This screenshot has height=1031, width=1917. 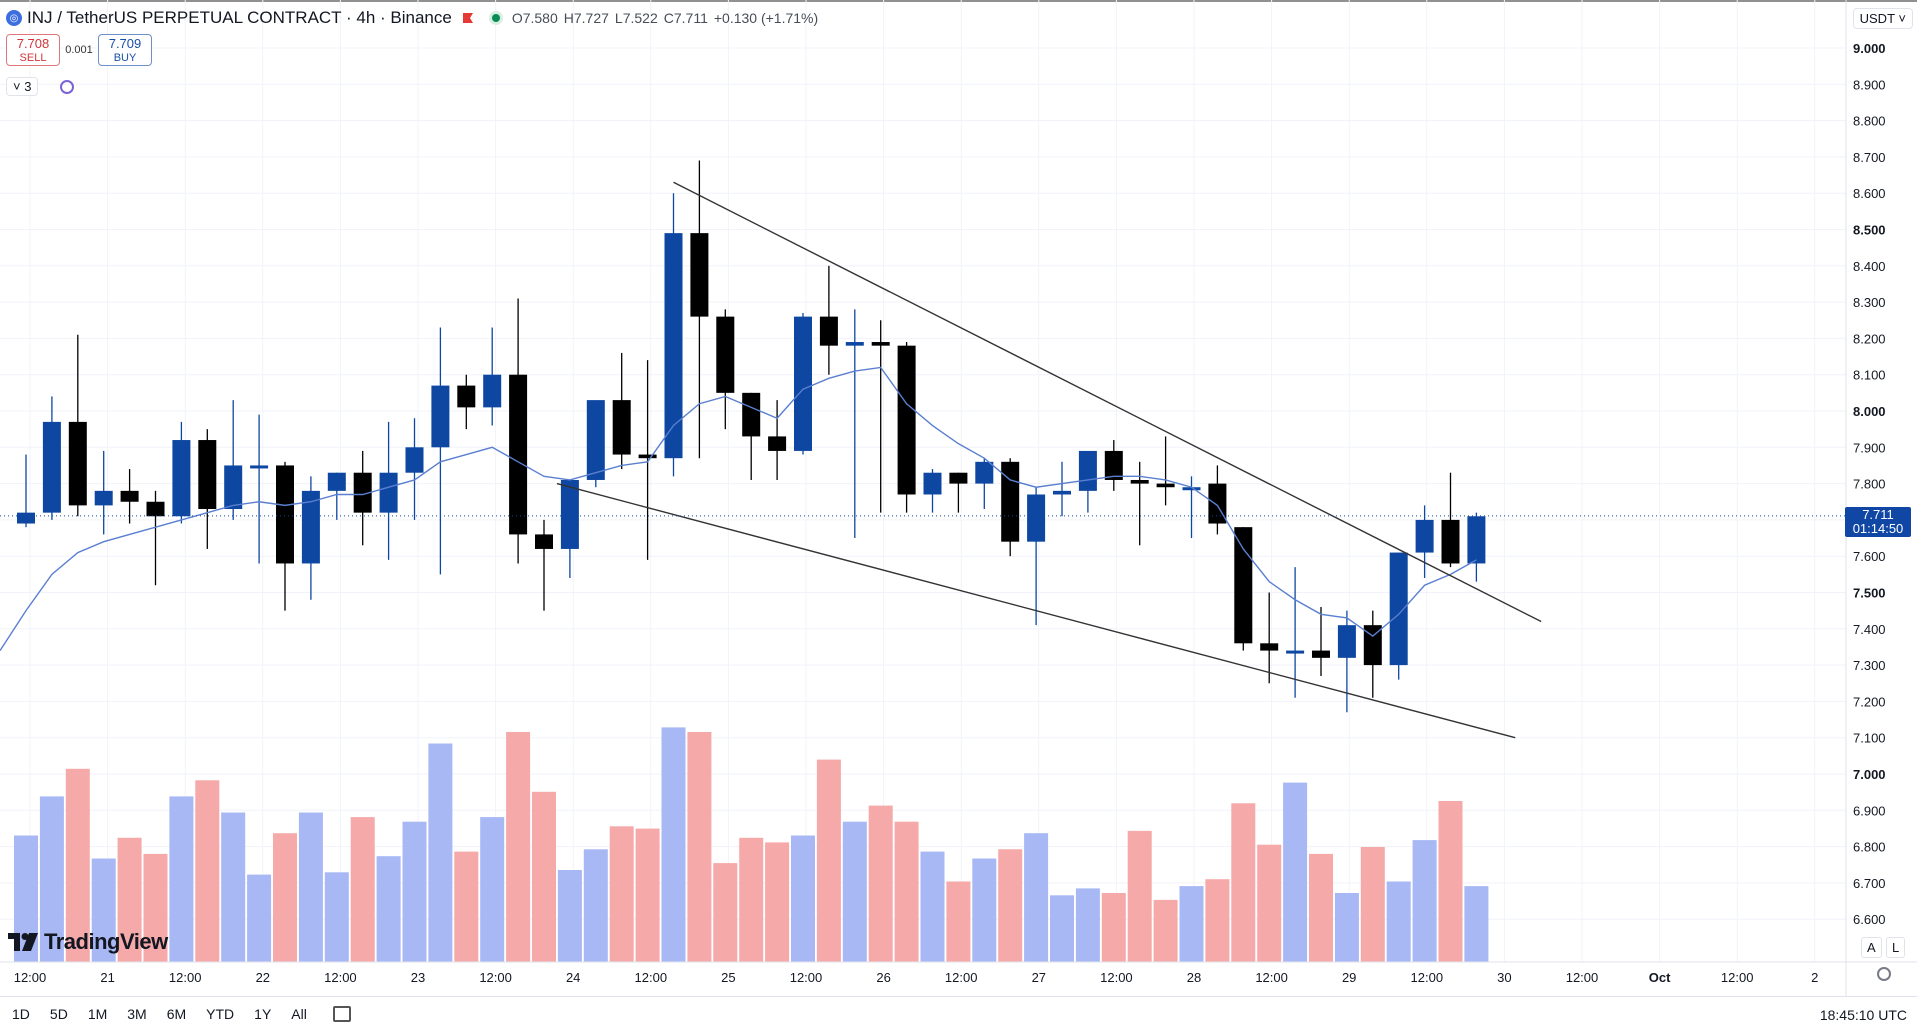 What do you see at coordinates (1871, 947) in the screenshot?
I see `auto-scale-button: A` at bounding box center [1871, 947].